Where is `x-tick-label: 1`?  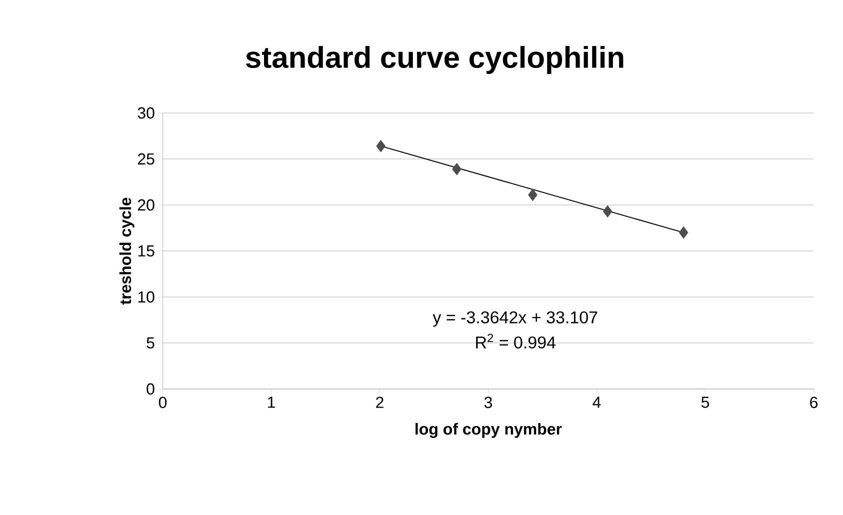
x-tick-label: 1 is located at coordinates (271, 402).